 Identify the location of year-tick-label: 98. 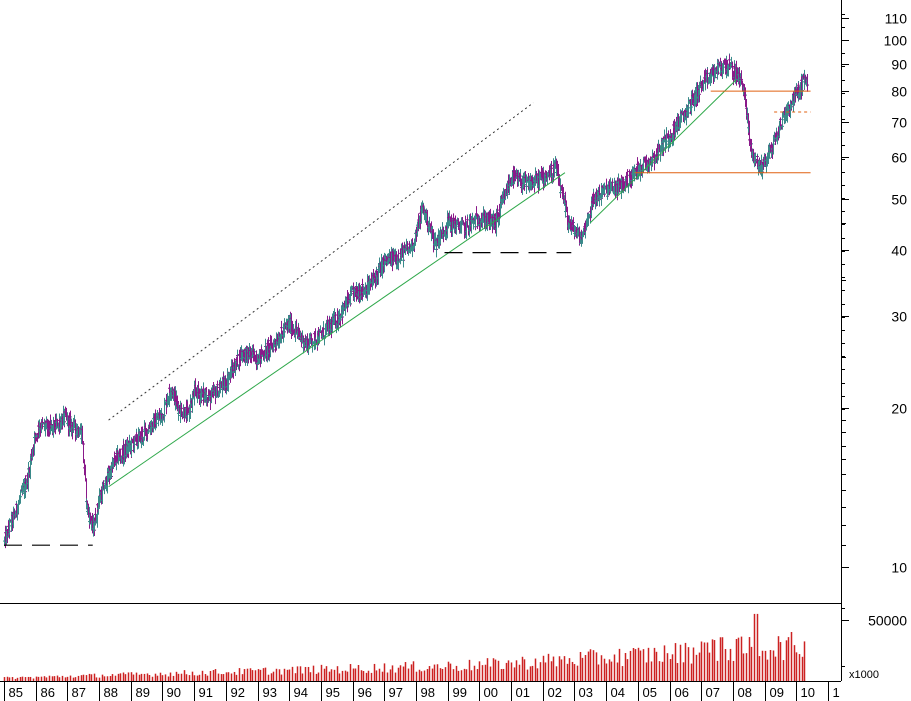
(428, 692).